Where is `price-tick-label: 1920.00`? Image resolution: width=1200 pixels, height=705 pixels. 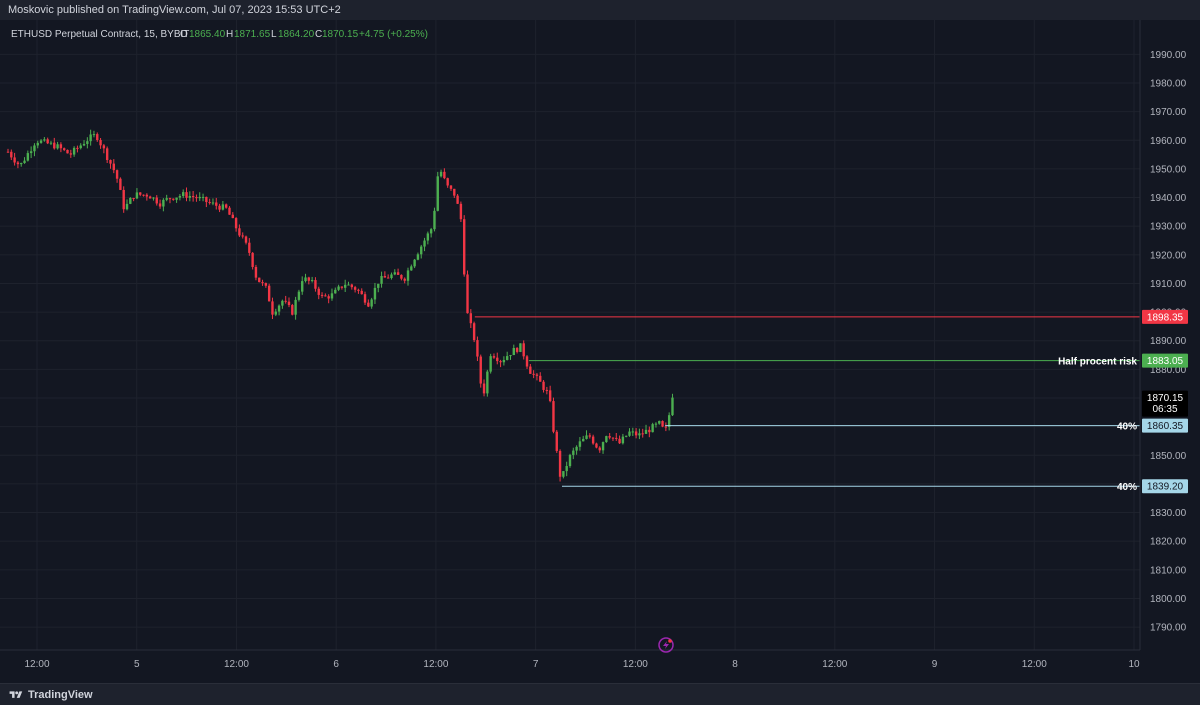 price-tick-label: 1920.00 is located at coordinates (1168, 255).